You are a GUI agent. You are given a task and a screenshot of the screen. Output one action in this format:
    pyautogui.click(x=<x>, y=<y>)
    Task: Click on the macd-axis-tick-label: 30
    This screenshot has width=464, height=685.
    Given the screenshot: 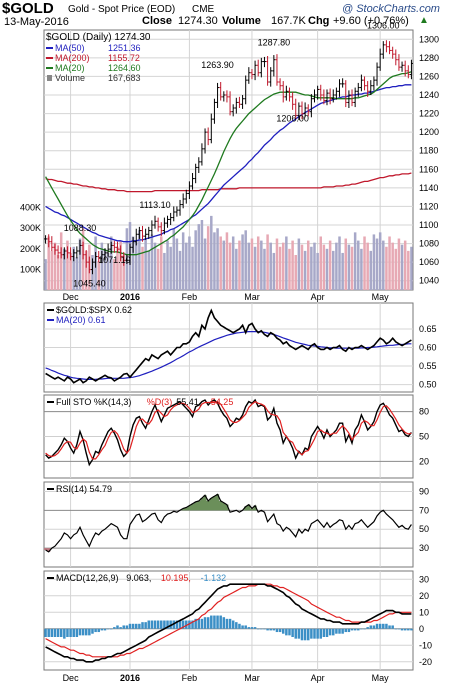 What is the action you would take?
    pyautogui.click(x=424, y=579)
    